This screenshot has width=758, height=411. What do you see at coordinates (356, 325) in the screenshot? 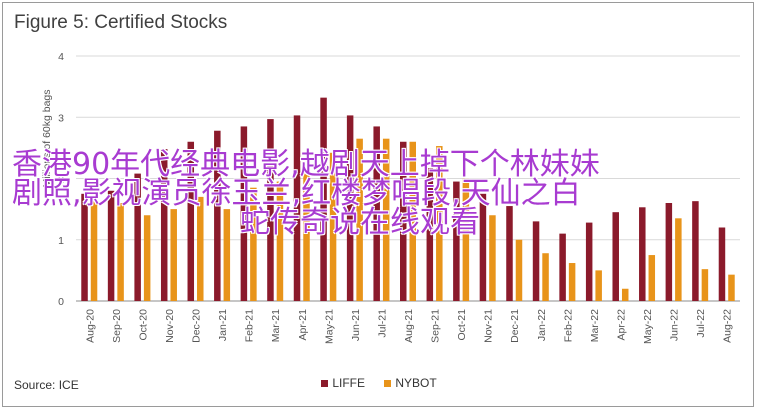
I see `x-tick-label: Jun-21` at bounding box center [356, 325].